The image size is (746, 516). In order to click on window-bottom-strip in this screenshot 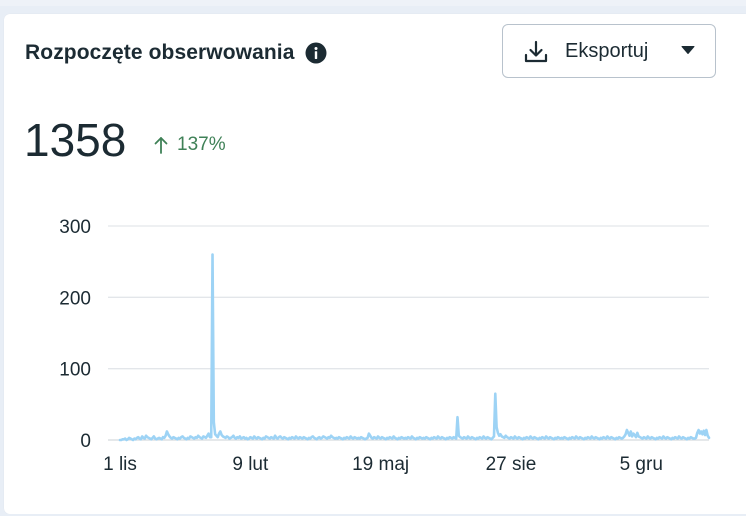, I will do `click(373, 515)`.